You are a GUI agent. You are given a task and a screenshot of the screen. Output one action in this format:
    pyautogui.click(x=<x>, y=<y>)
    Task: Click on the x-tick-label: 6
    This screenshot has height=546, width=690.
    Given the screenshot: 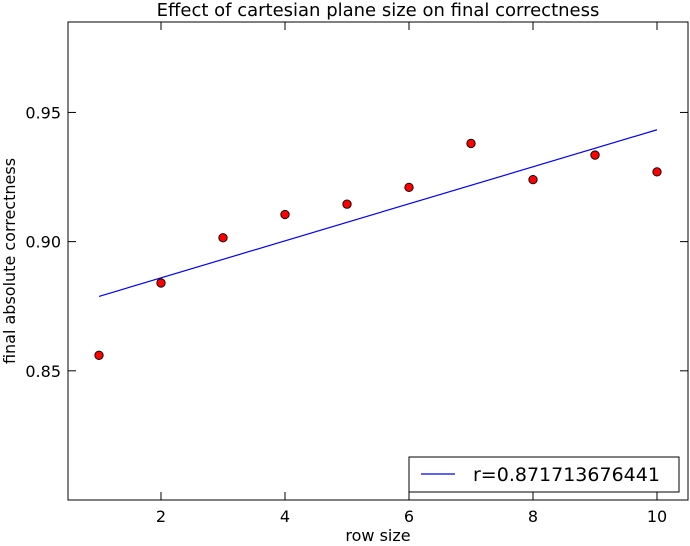 What is the action you would take?
    pyautogui.click(x=409, y=516)
    